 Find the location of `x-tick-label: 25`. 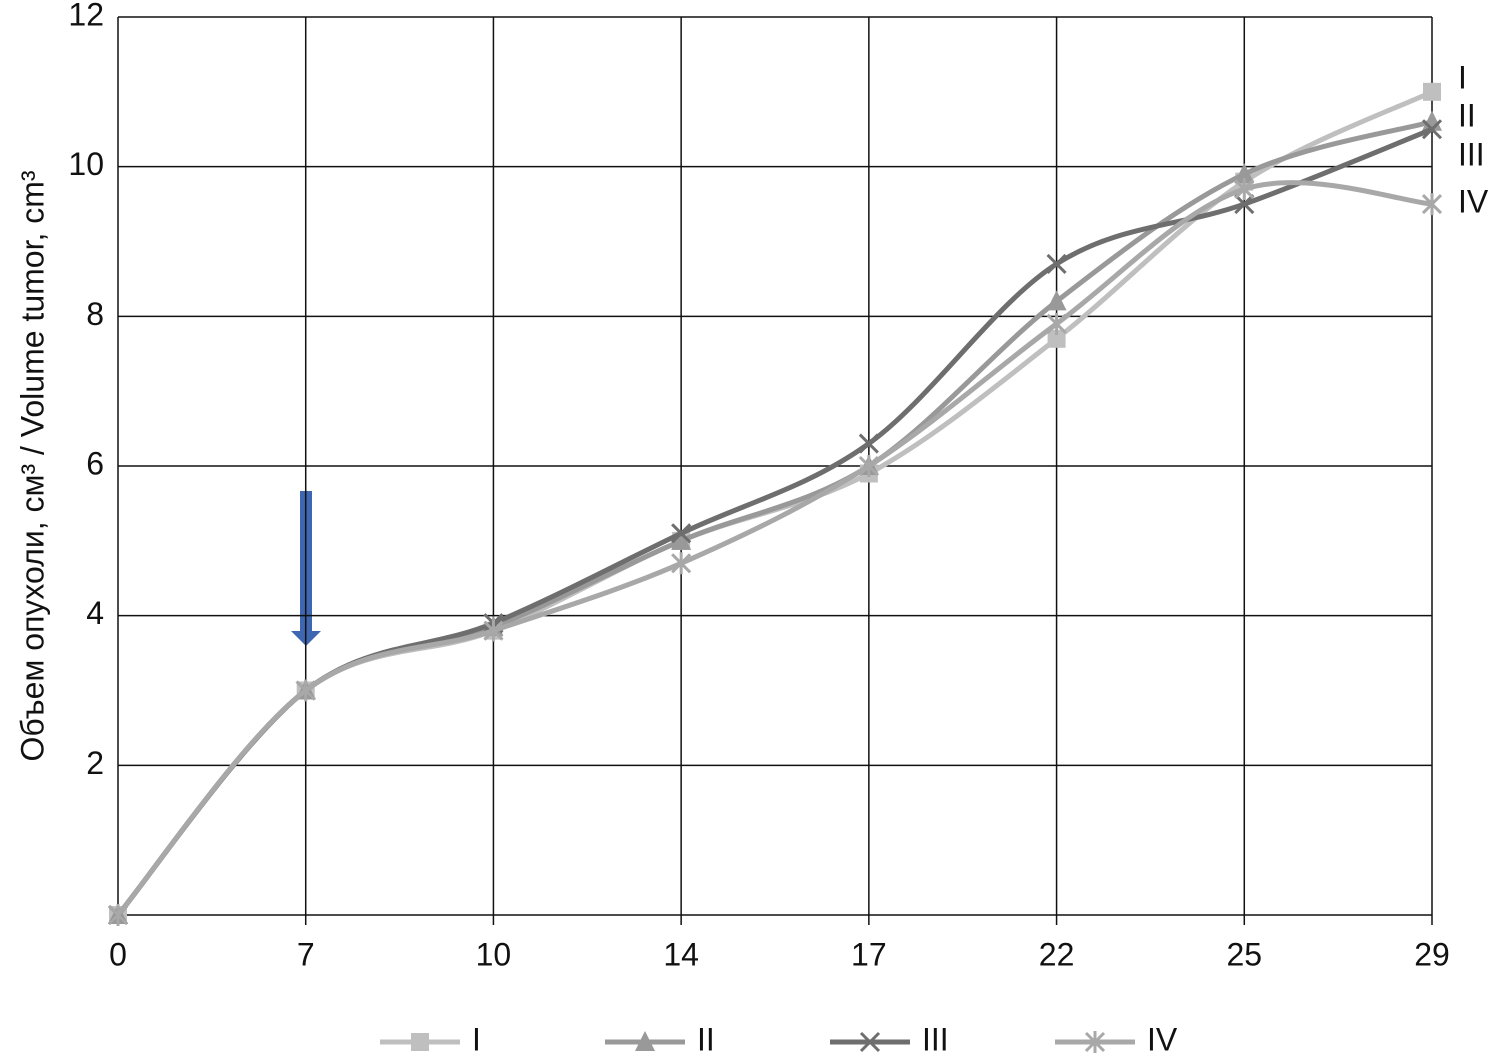

x-tick-label: 25 is located at coordinates (1244, 954).